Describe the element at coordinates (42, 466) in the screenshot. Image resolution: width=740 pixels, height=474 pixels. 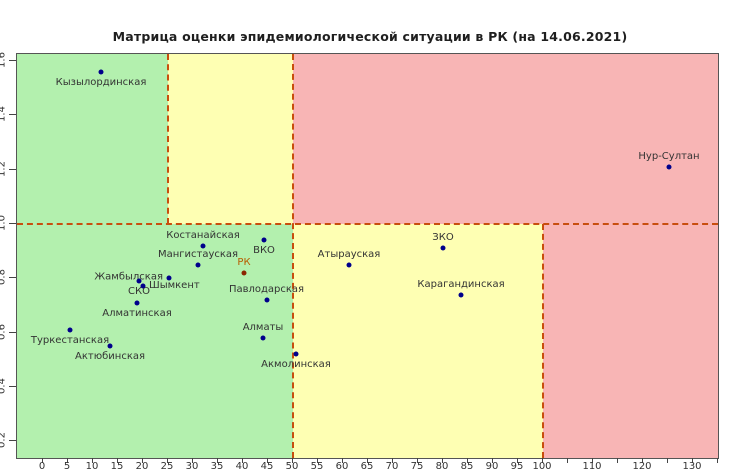
I see `x-tick-label: 0` at that location.